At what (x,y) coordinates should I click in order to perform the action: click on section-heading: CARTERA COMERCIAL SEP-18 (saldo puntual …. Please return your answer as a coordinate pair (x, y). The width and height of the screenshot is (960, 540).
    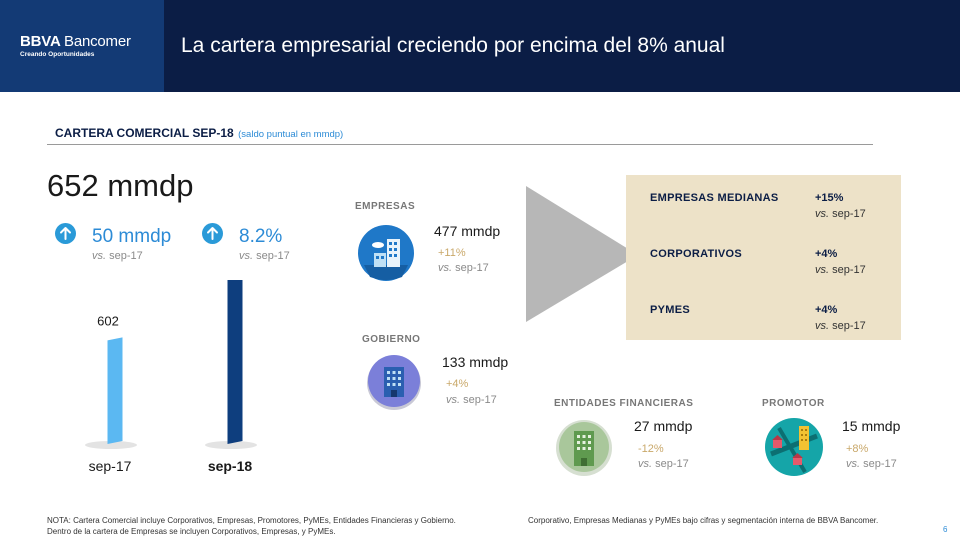
    Looking at the image, I should click on (199, 133).